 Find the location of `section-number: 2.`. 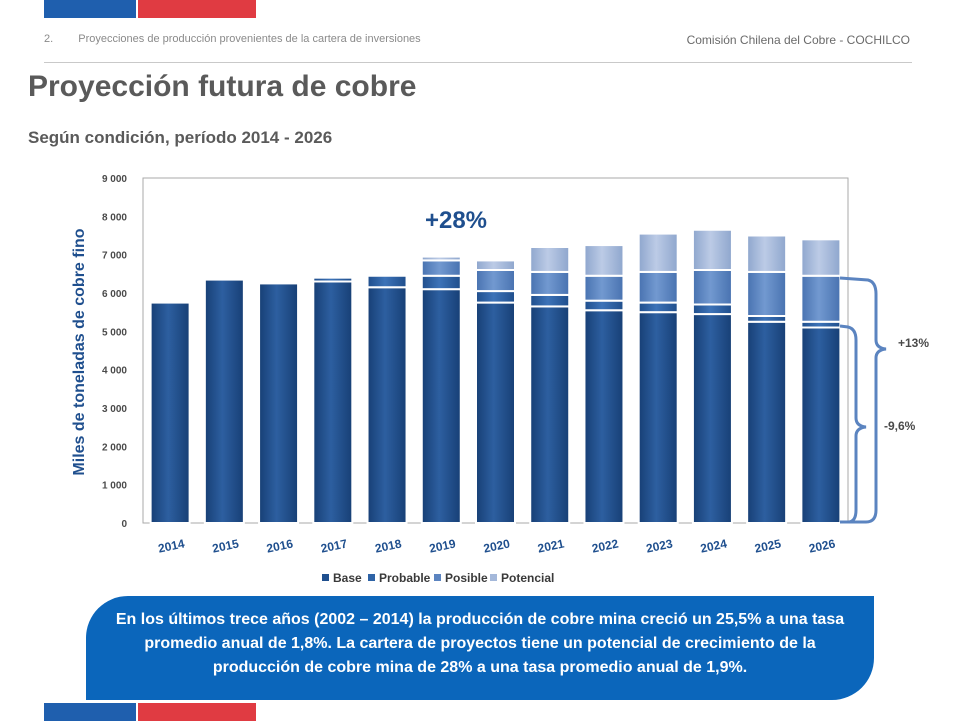

section-number: 2. is located at coordinates (49, 39).